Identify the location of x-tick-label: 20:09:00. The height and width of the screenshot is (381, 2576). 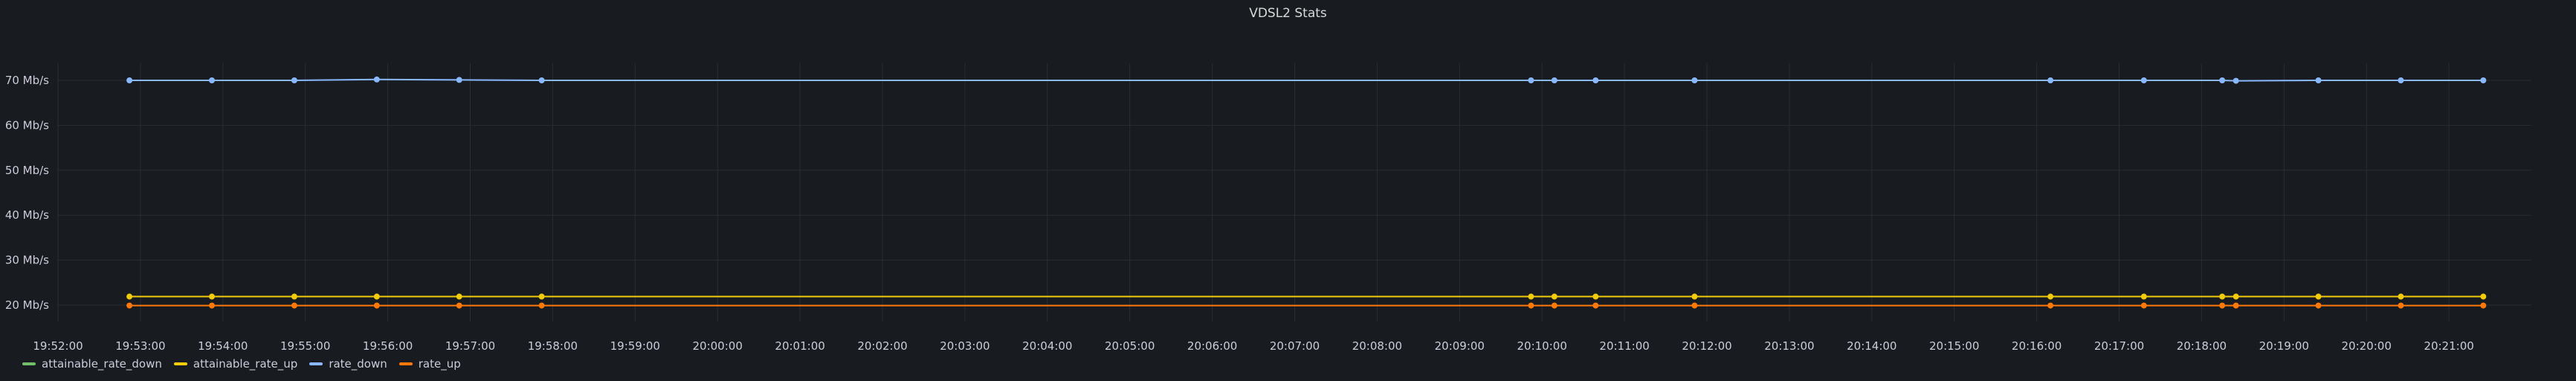
(1460, 346).